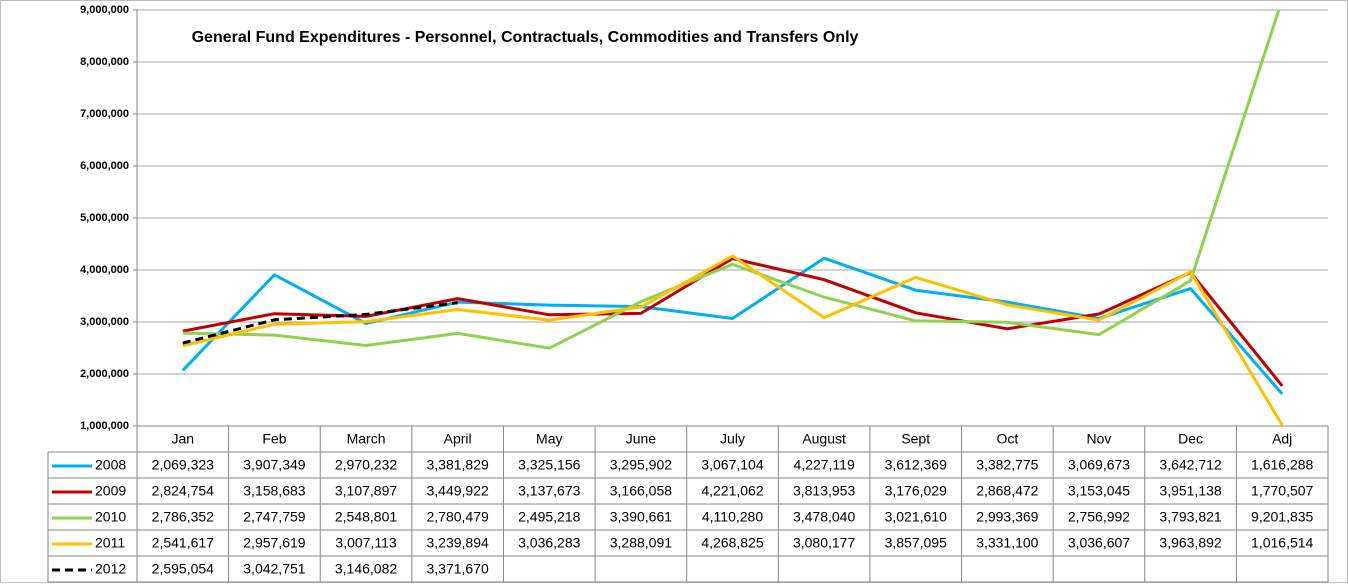 This screenshot has width=1348, height=588. I want to click on table-cell: 2,786,352, so click(183, 517).